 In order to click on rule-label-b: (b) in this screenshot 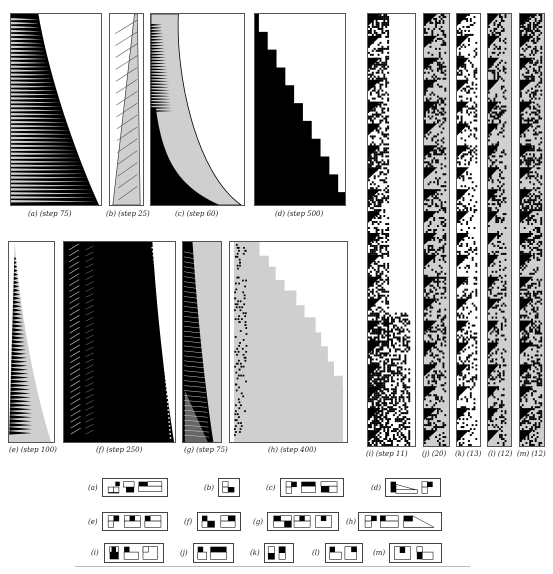, I will do `click(209, 488)`.